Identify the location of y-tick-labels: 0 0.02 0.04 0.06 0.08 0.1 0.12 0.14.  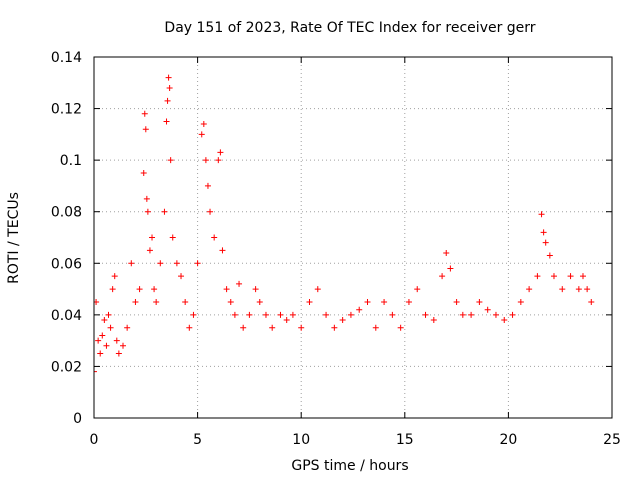
(66, 238).